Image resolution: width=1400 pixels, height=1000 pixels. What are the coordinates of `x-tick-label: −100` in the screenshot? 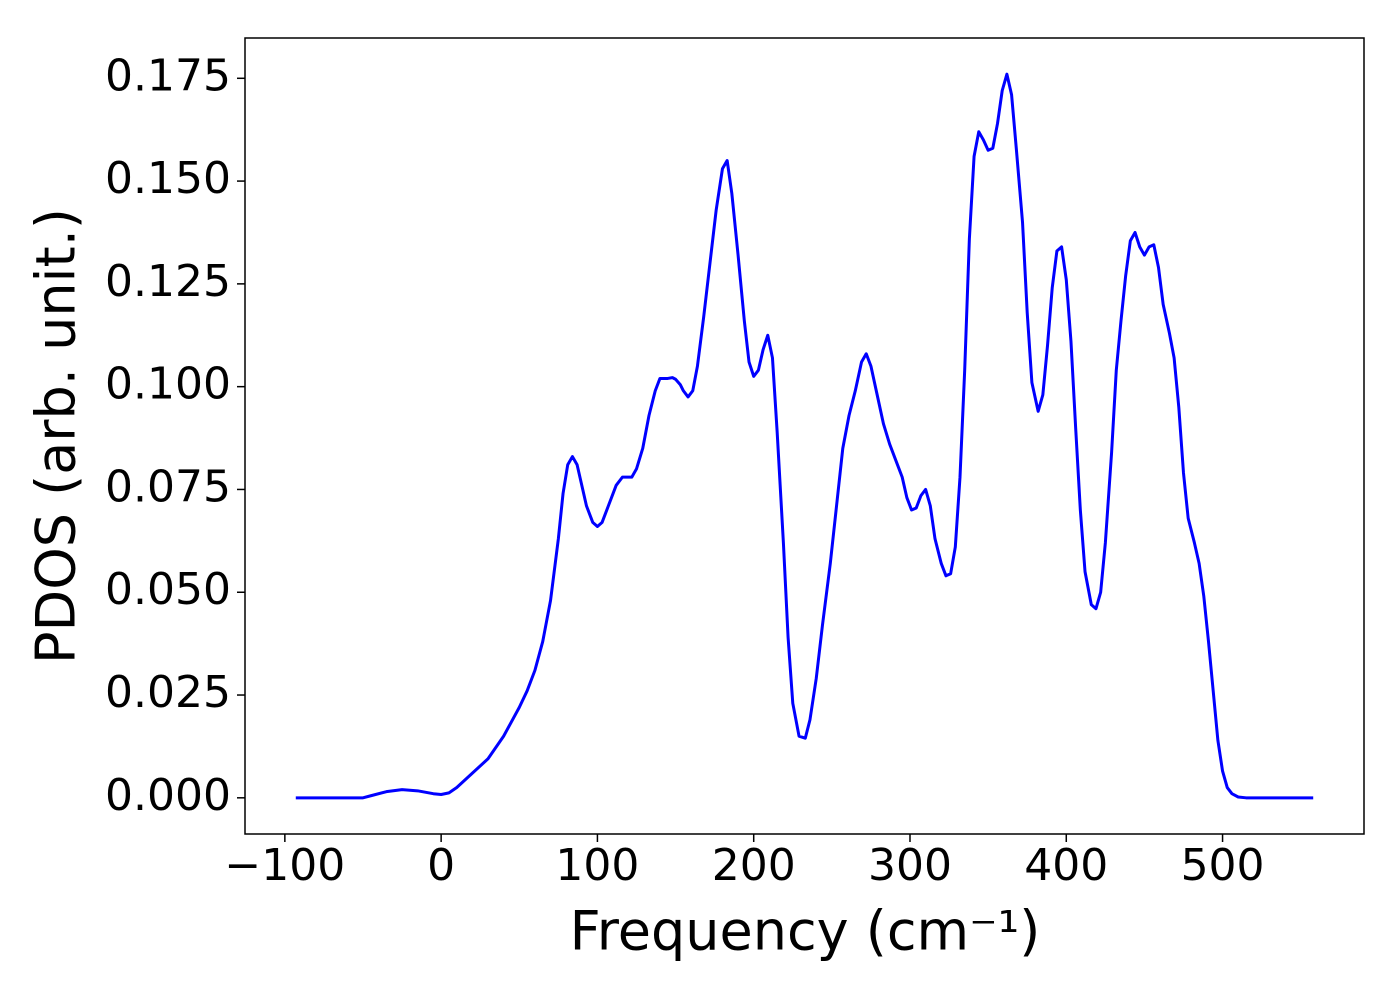 It's located at (284, 865).